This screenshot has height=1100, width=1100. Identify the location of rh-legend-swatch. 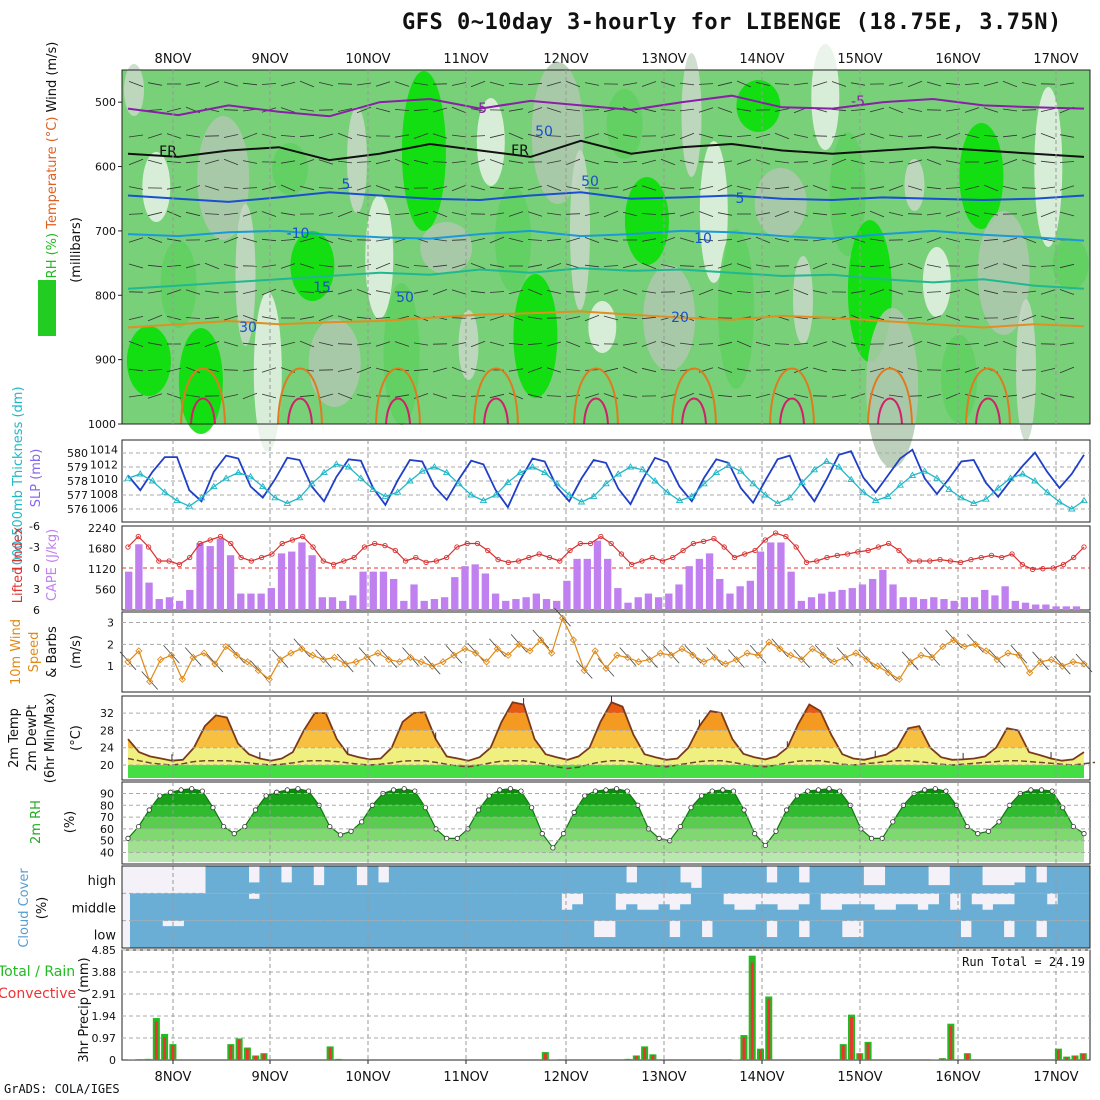
(47, 308).